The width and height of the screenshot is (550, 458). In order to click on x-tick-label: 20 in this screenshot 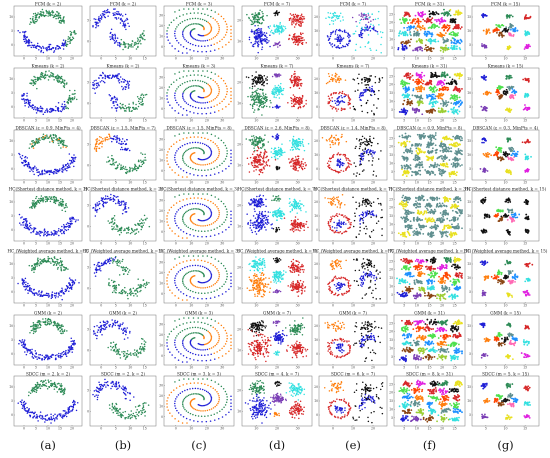, I will do `click(207, 59)`.